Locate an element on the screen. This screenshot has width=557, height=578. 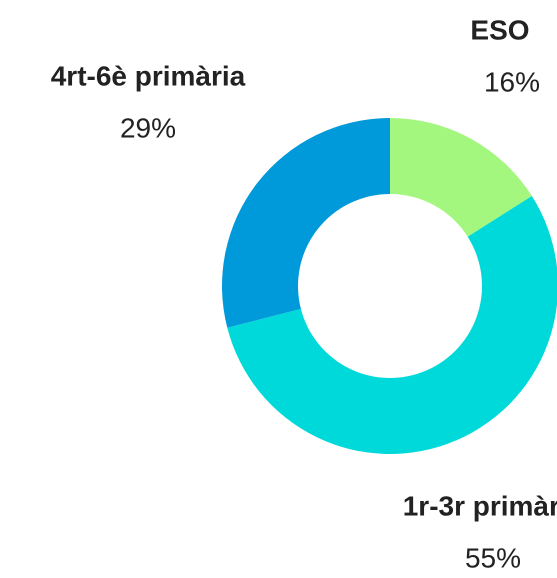
slice-value: 29% is located at coordinates (148, 127).